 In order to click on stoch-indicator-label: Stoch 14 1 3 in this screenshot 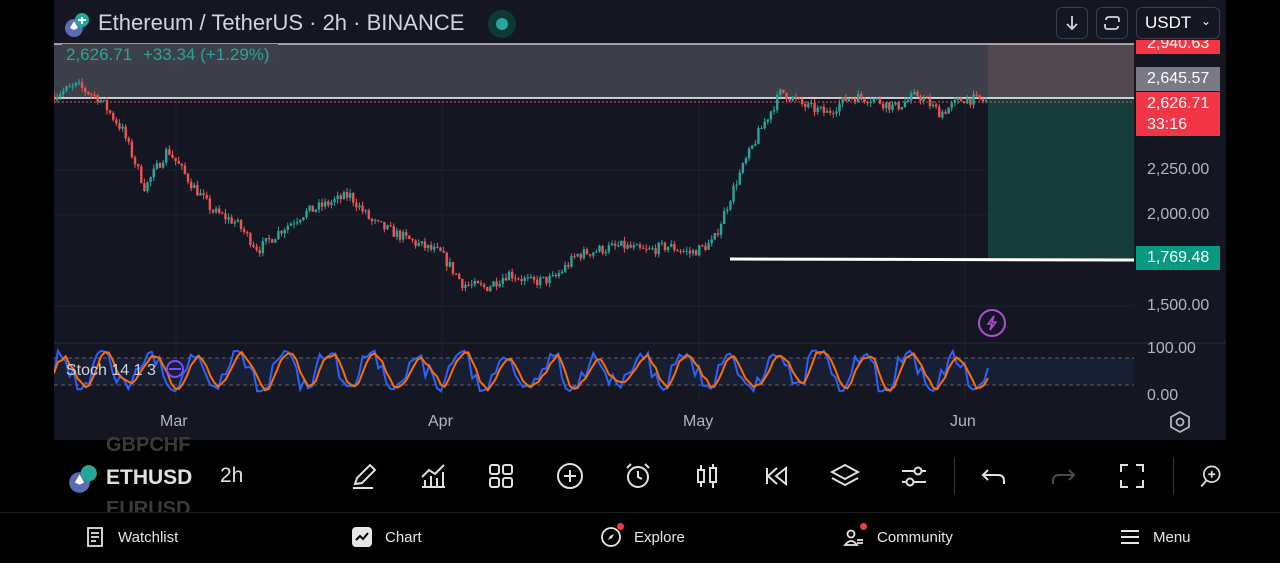, I will do `click(126, 369)`.